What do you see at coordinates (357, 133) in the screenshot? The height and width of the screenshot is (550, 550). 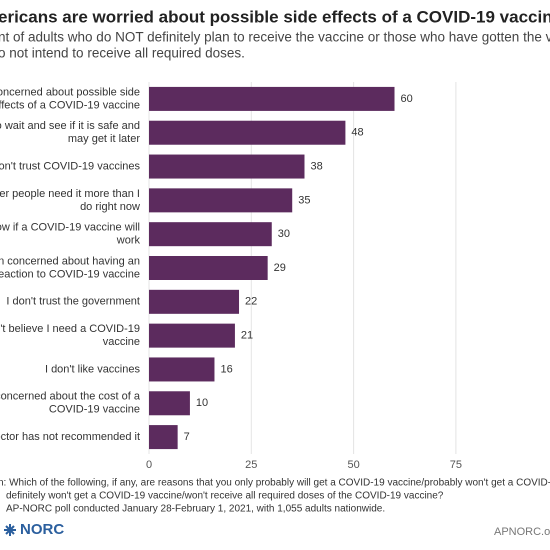 I see `value-label: 48` at bounding box center [357, 133].